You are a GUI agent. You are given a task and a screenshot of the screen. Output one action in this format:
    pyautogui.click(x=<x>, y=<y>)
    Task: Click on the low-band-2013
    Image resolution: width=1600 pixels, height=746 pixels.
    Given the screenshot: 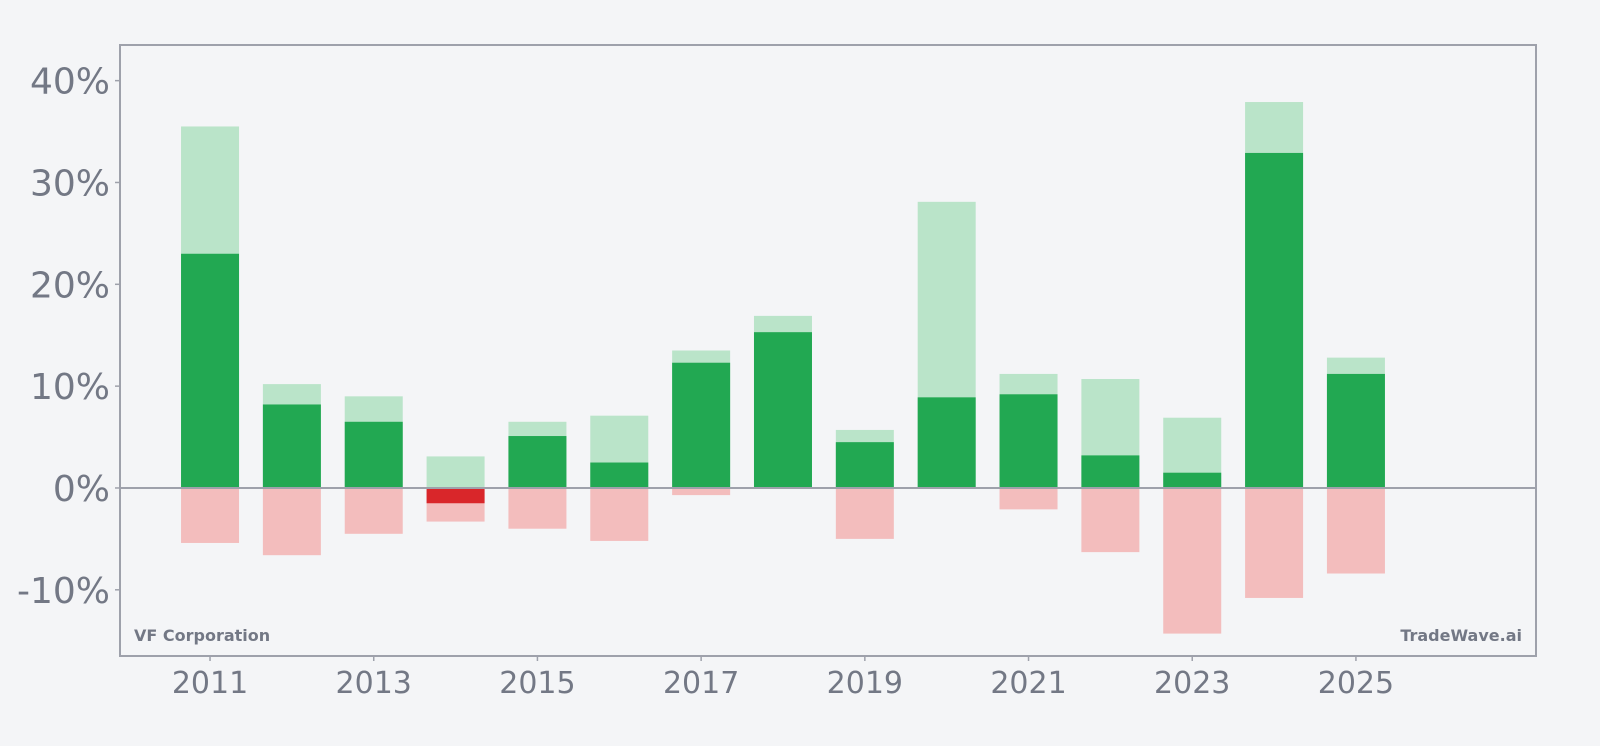 What is the action you would take?
    pyautogui.click(x=373, y=510)
    